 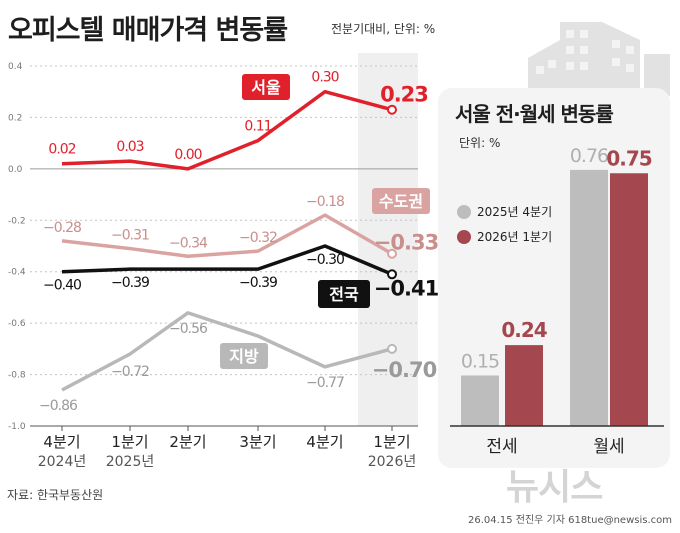 What do you see at coordinates (15, 118) in the screenshot?
I see `y-tick-label: 0.2` at bounding box center [15, 118].